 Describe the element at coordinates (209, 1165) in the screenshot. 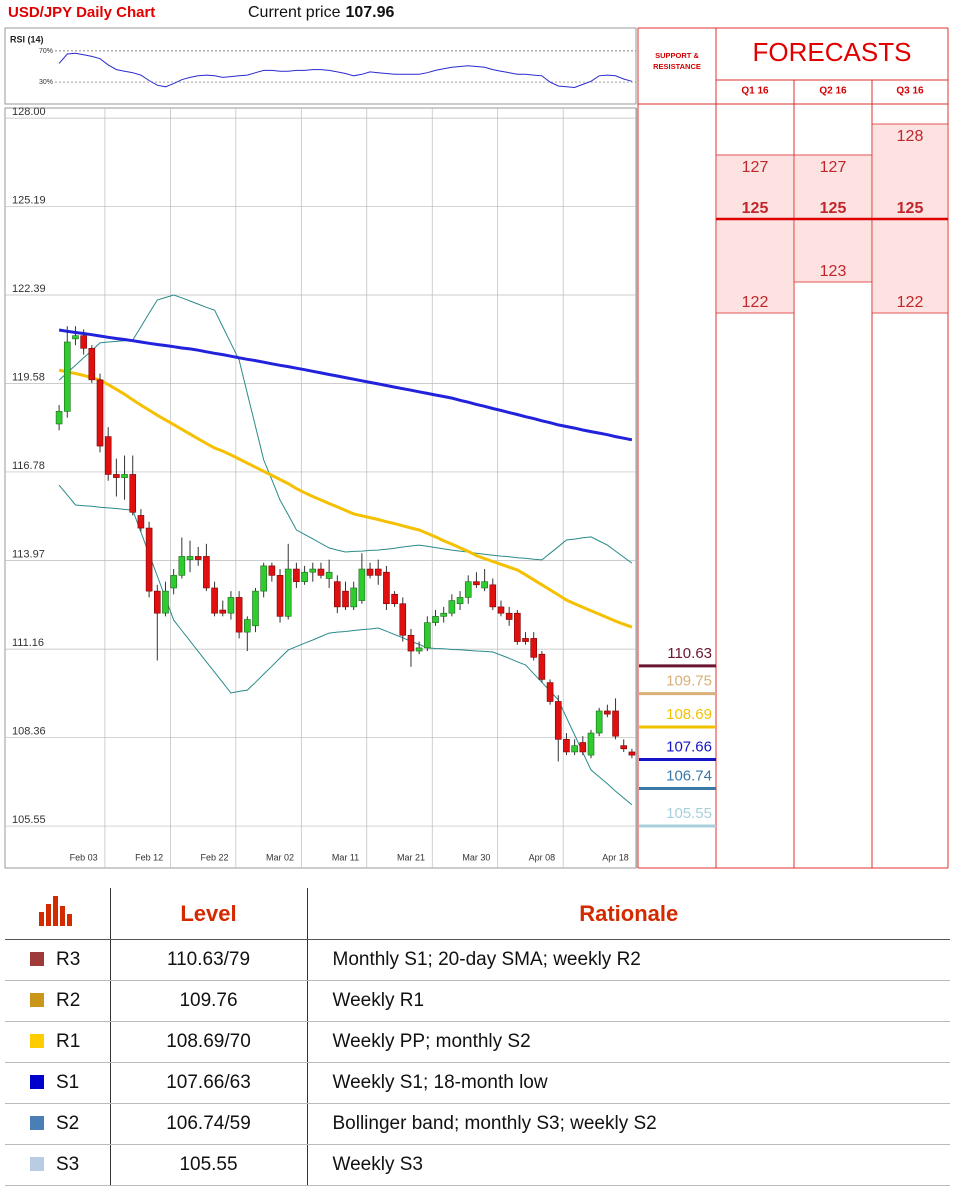

I see `level-value: 105.55` at that location.